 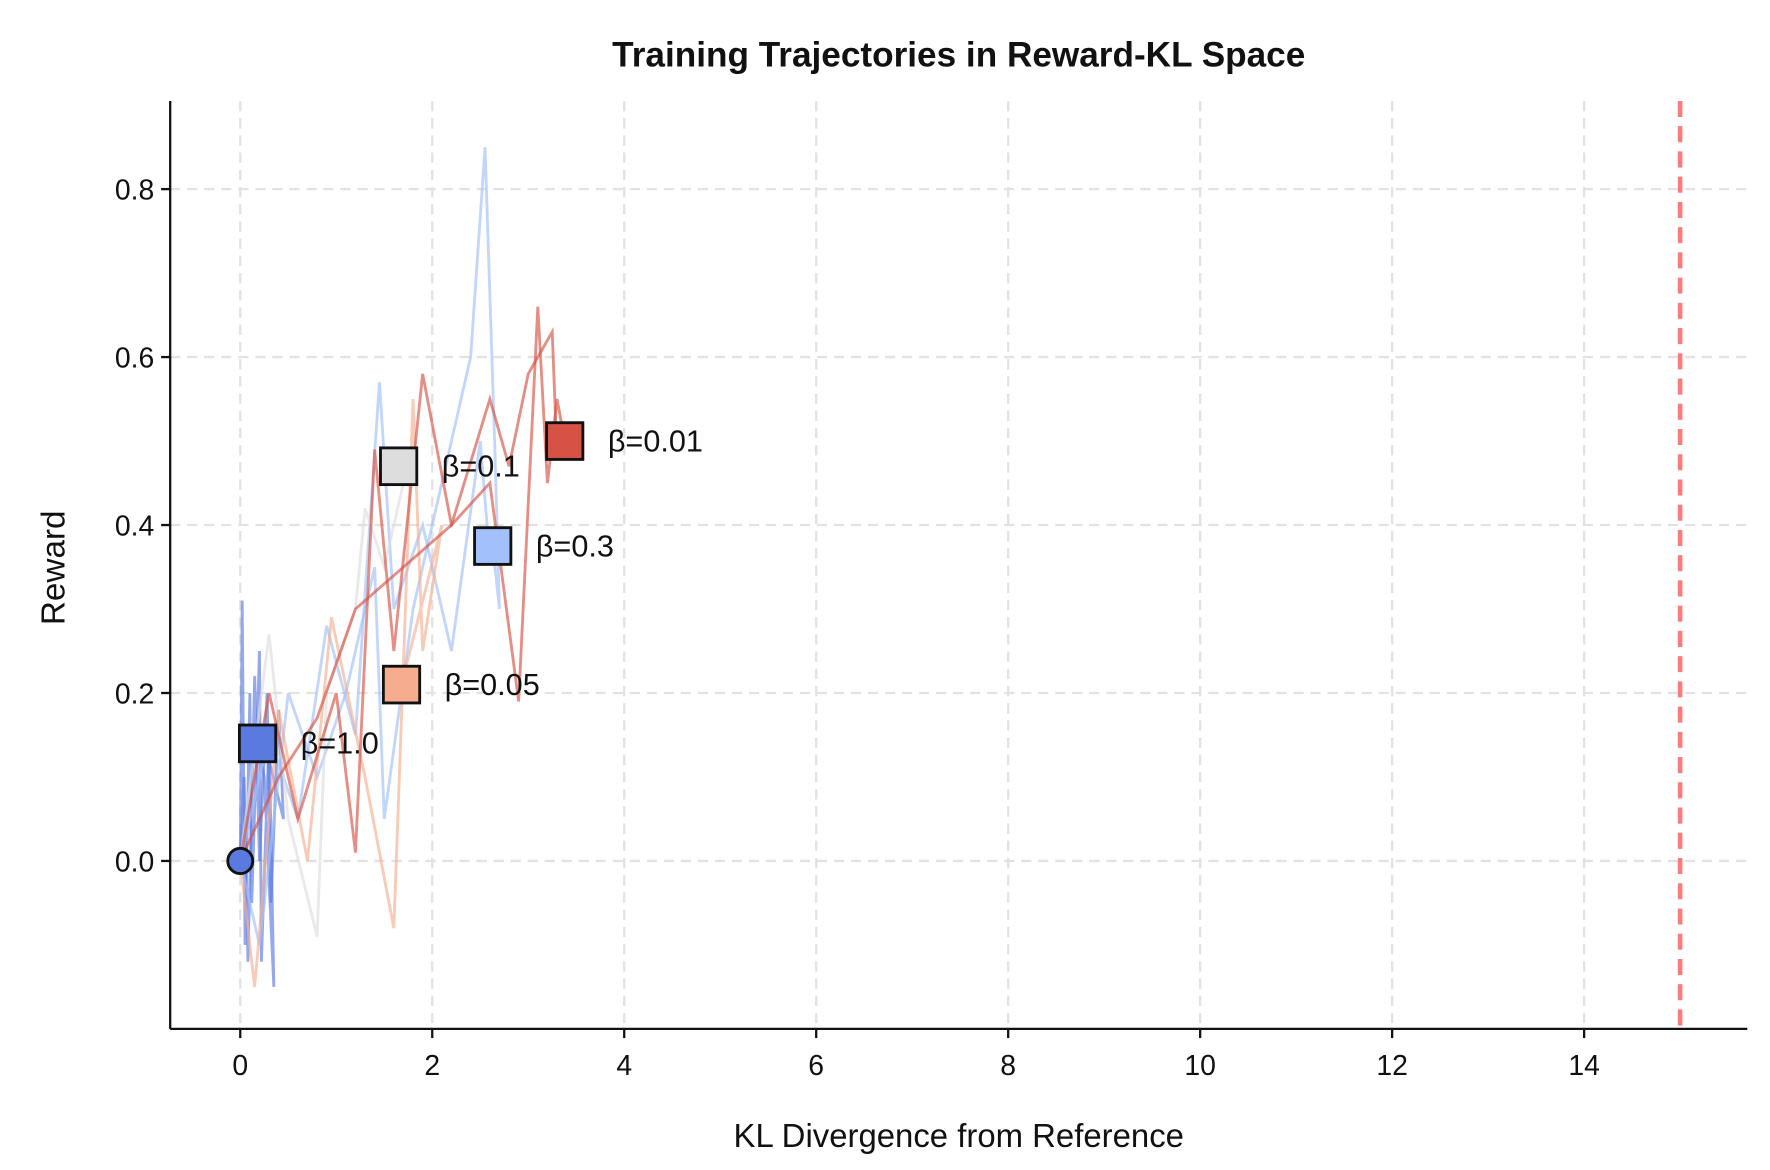 I want to click on x-tick-label: 2, so click(x=432, y=1066).